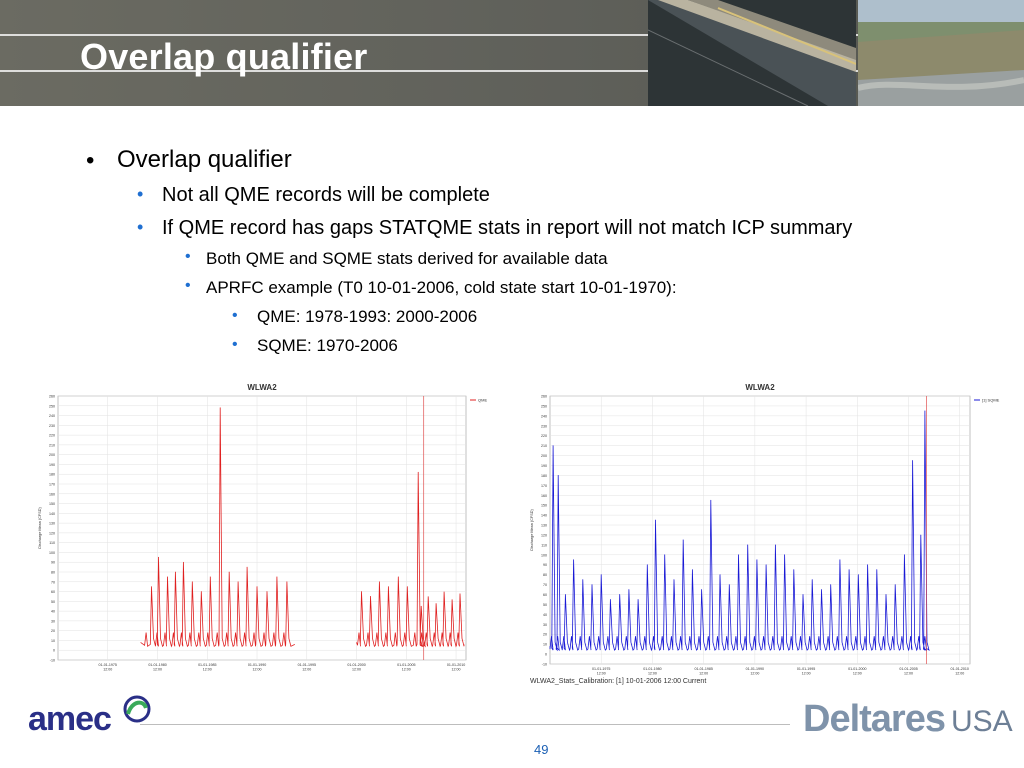 The height and width of the screenshot is (768, 1024). I want to click on deltares-logo: Deltares USA, so click(908, 719).